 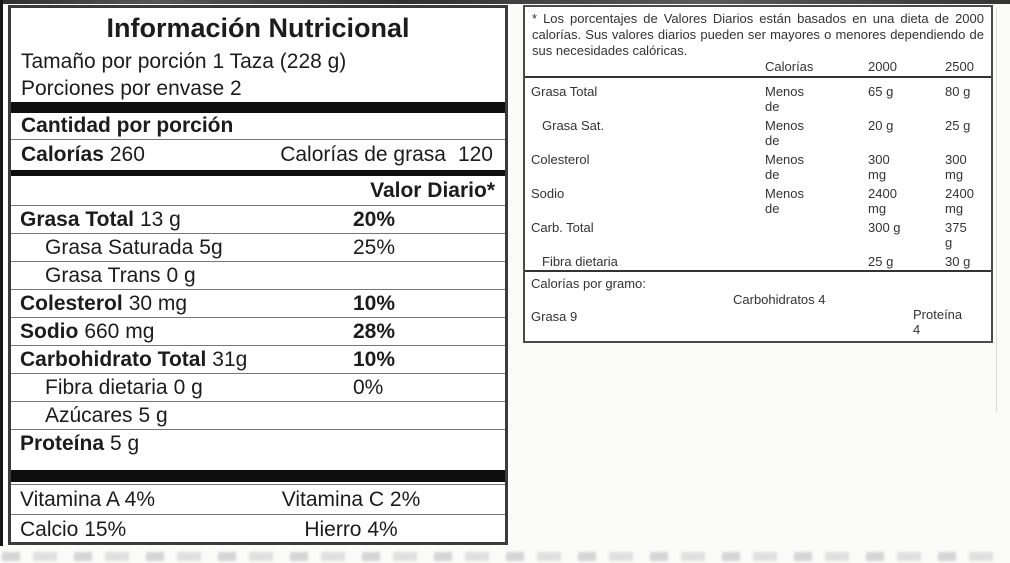 What do you see at coordinates (779, 299) in the screenshot?
I see `carbs-per-gram: Carbohidratos 4` at bounding box center [779, 299].